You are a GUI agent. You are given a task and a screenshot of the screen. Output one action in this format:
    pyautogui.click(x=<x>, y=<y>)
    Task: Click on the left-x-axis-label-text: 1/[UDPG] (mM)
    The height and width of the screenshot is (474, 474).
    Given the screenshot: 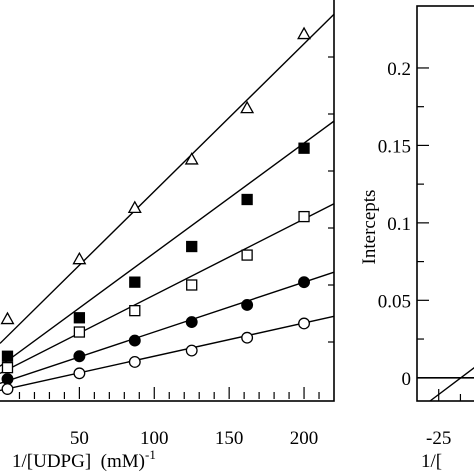 What is the action you would take?
    pyautogui.click(x=78, y=461)
    